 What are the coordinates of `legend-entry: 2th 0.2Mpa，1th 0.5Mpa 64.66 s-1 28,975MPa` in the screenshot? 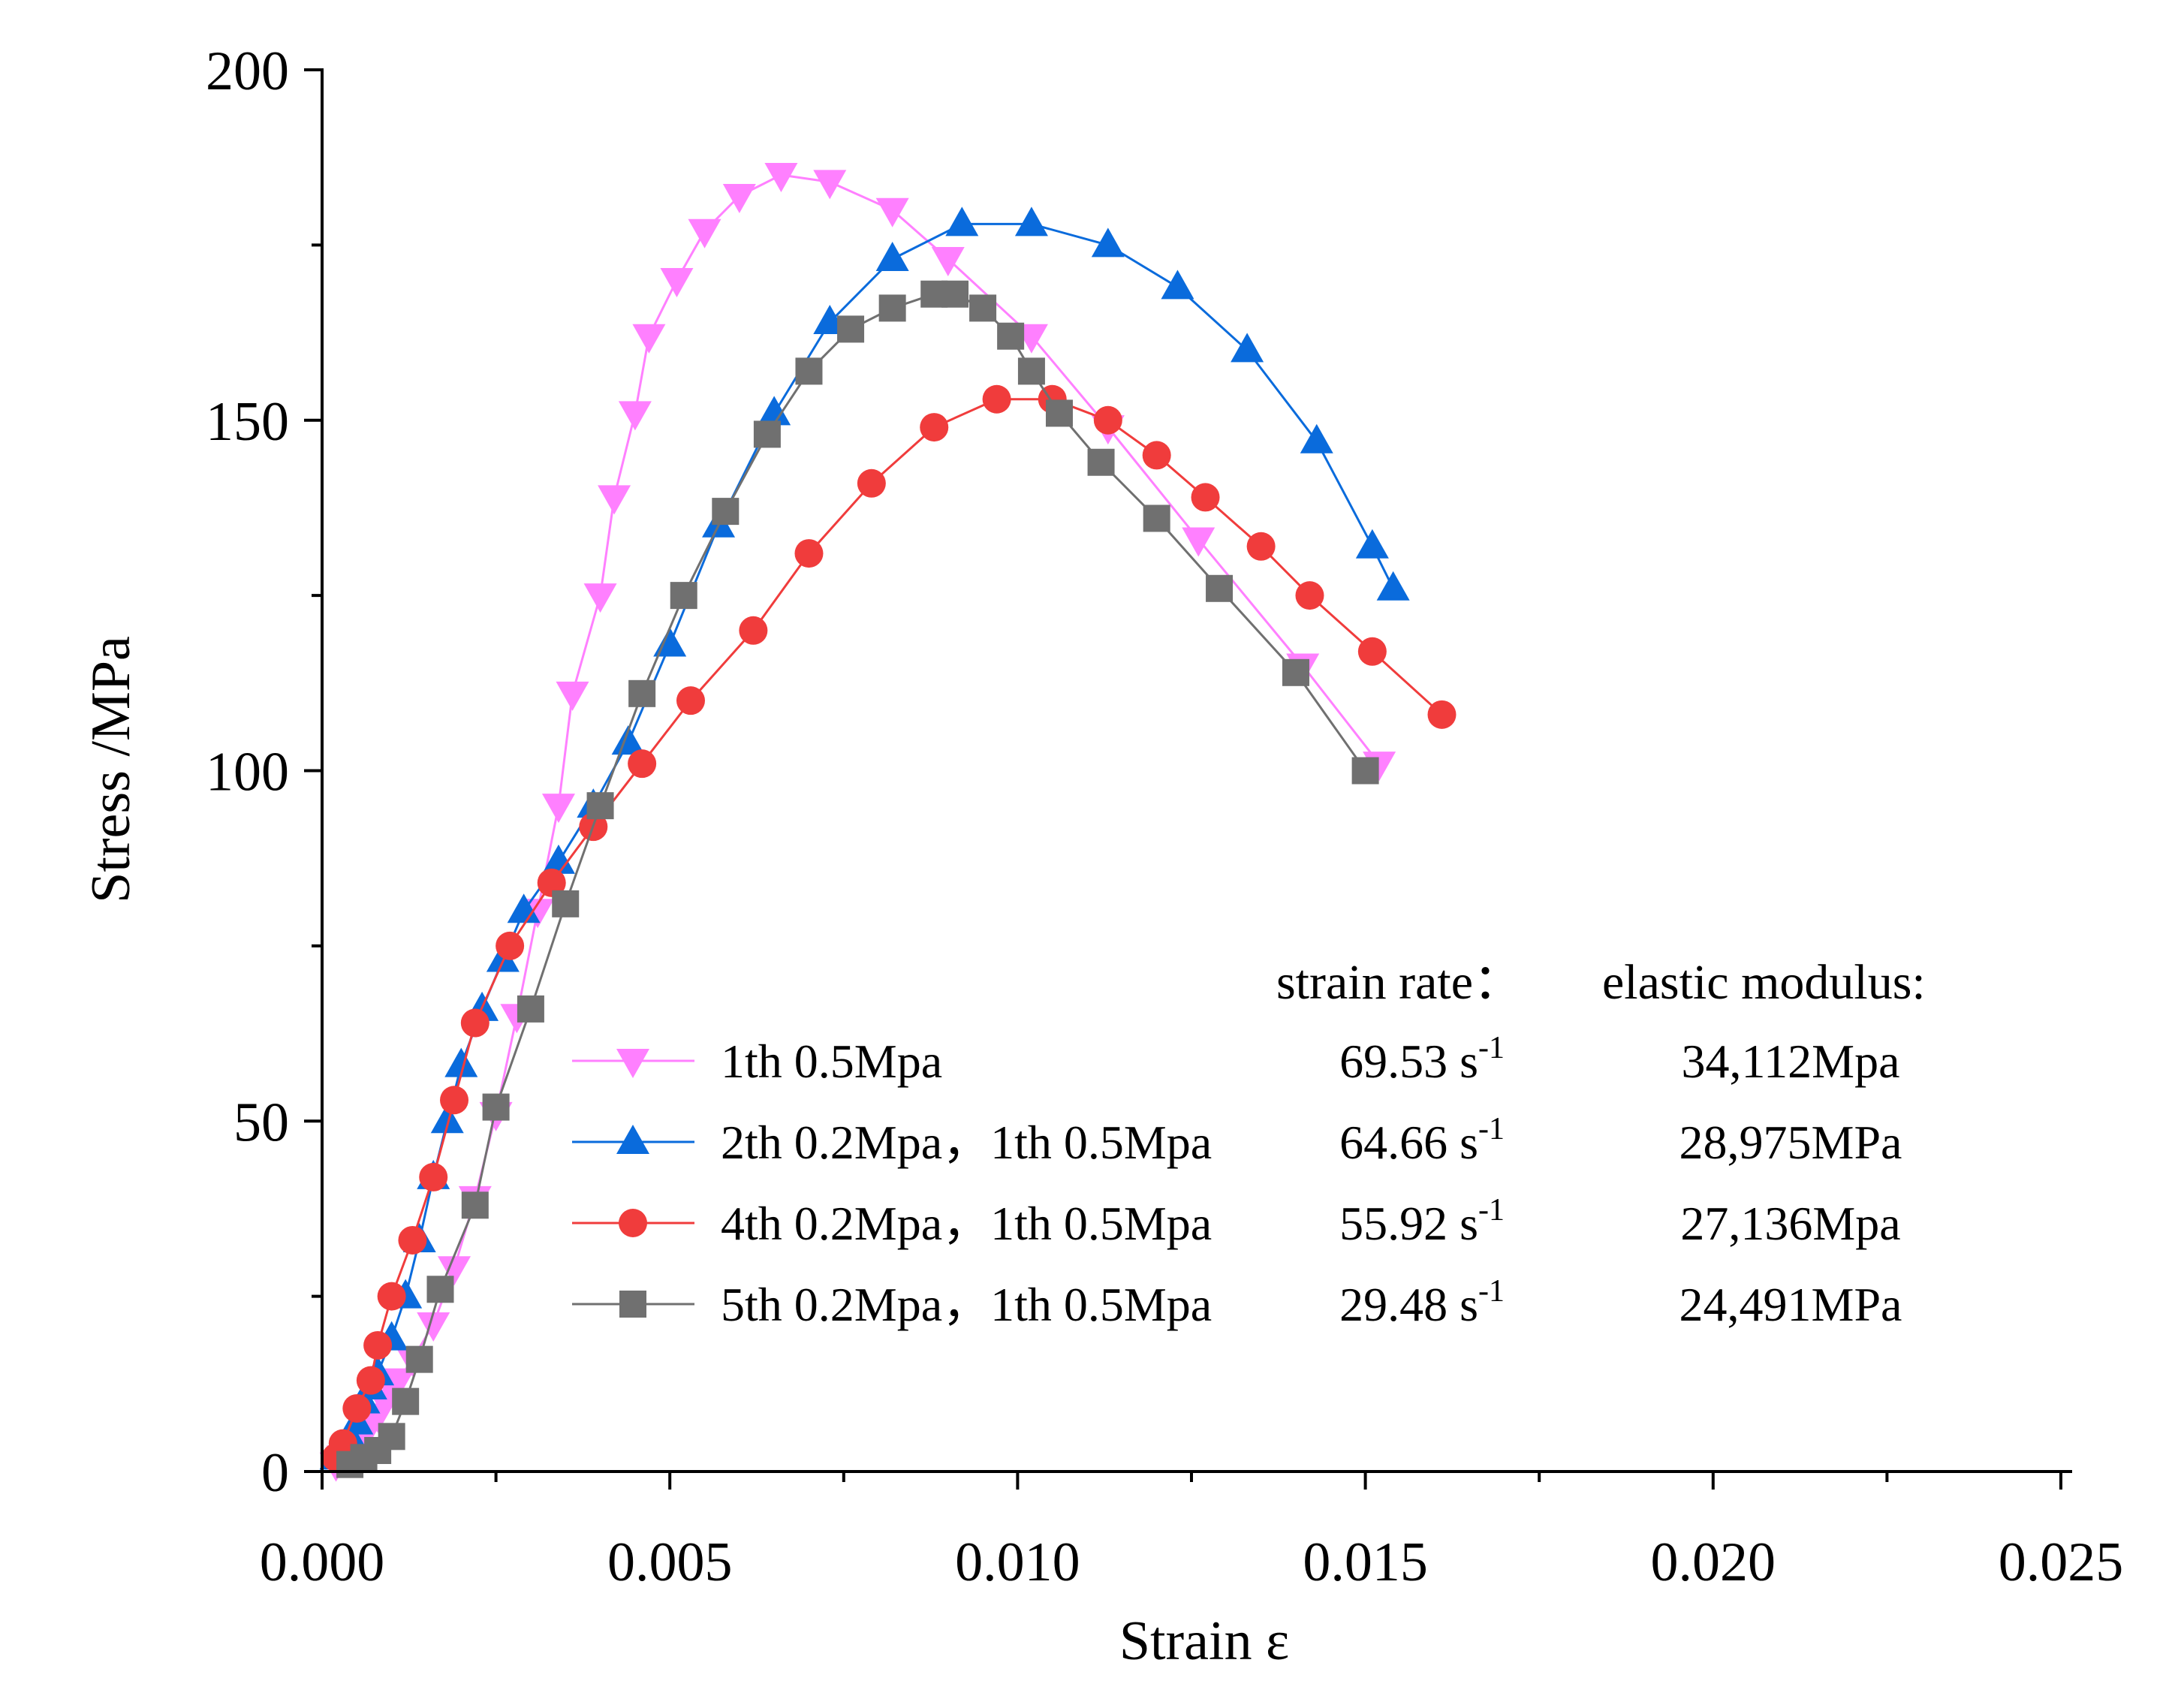 It's located at (1237, 1140).